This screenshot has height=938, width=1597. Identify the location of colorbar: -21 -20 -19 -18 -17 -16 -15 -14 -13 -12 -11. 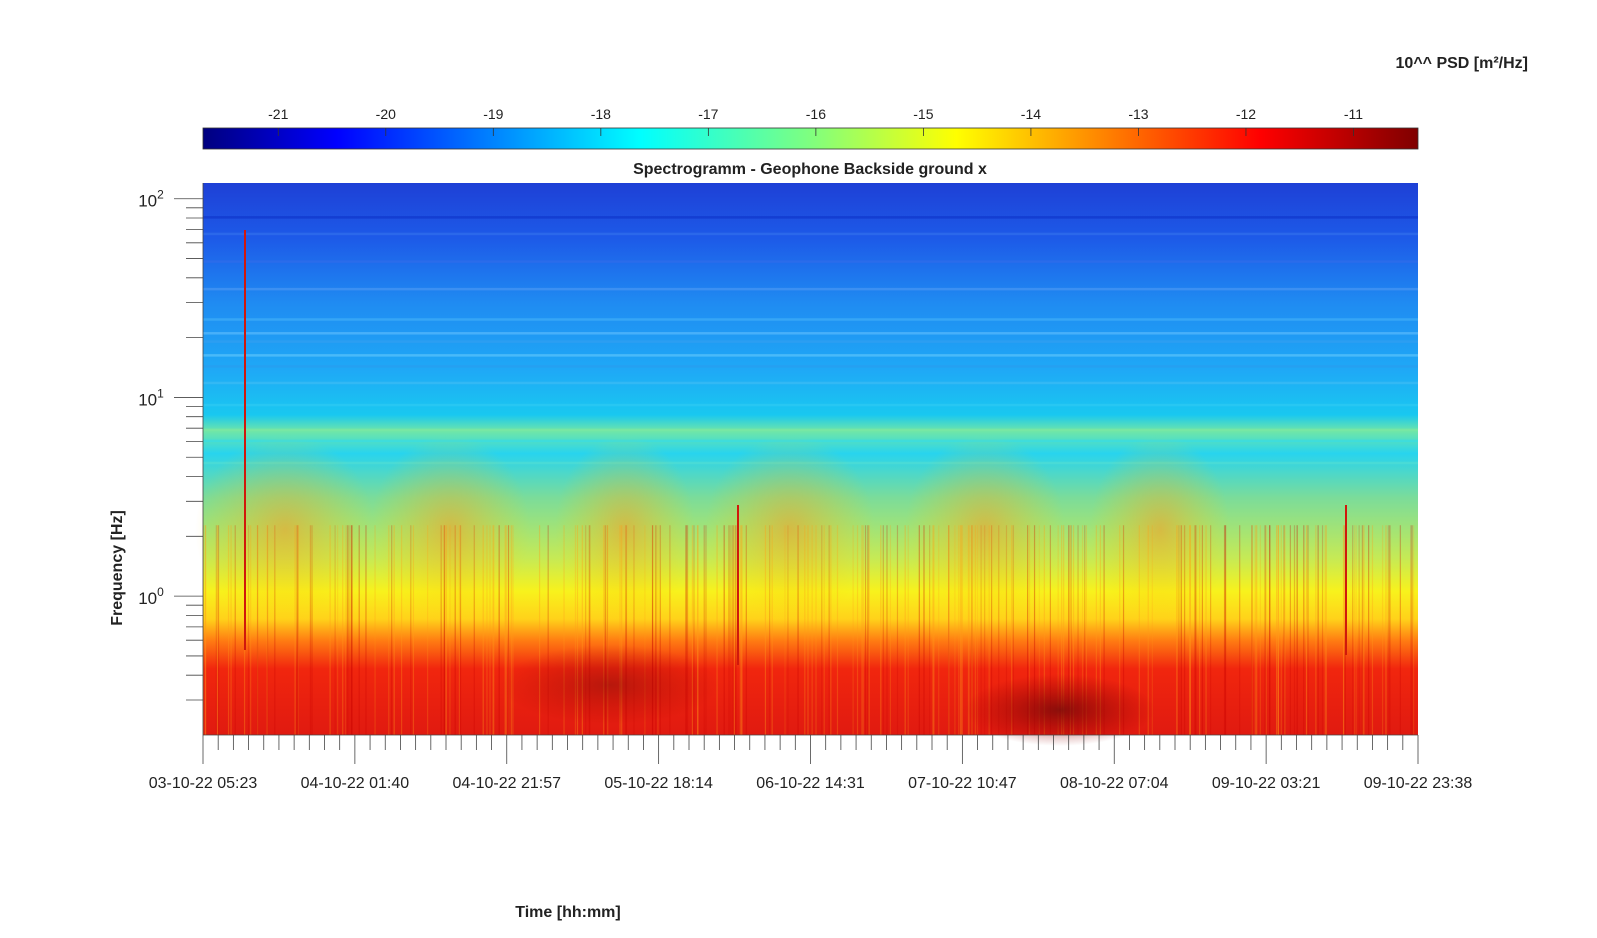
(810, 128).